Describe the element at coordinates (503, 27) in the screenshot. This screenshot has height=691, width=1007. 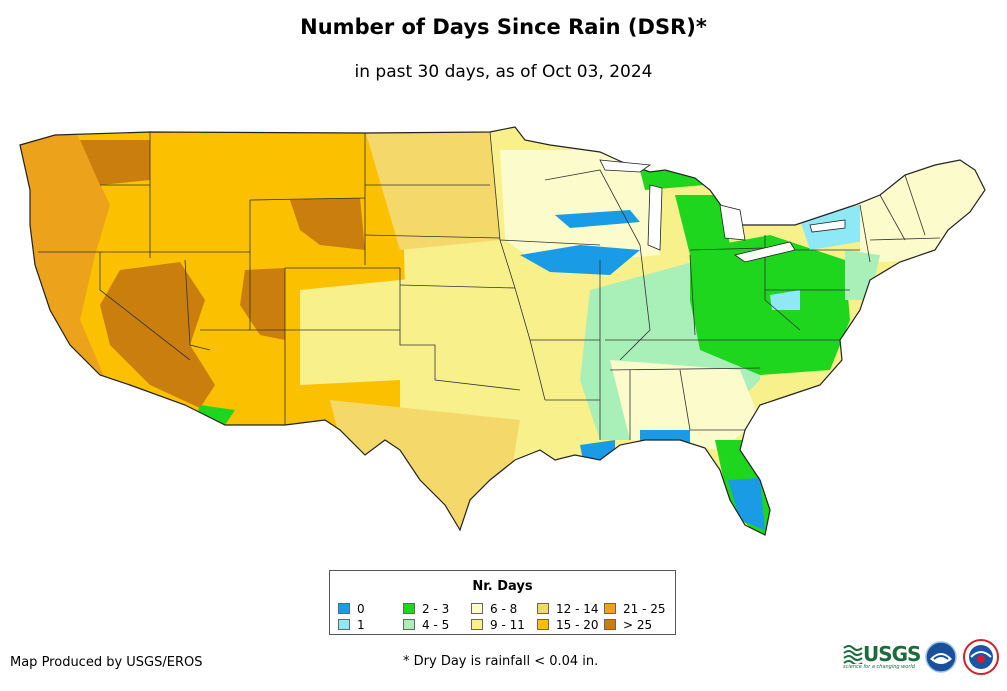
I see `map-title: Number of Days Since Rain (DSR)*` at that location.